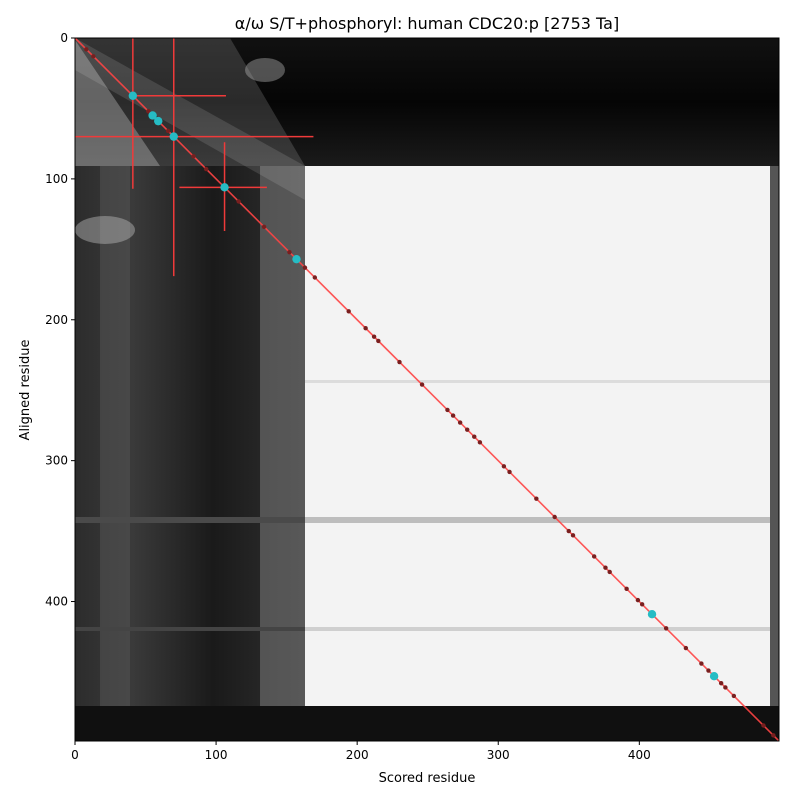  Describe the element at coordinates (25, 390) in the screenshot. I see `y-axis-label: Aligned residue` at that location.